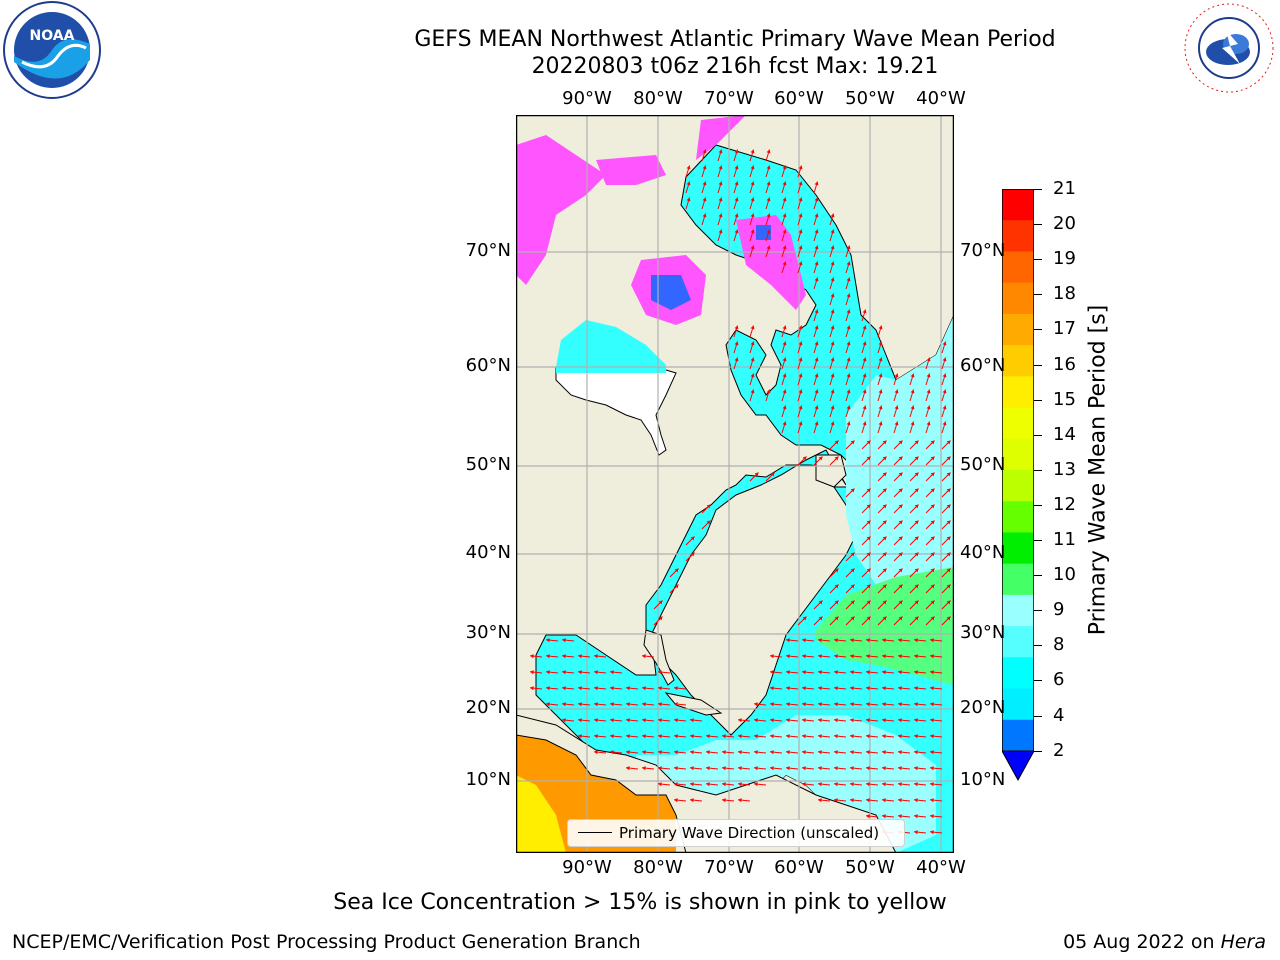 This screenshot has height=960, width=1280. What do you see at coordinates (983, 552) in the screenshot?
I see `lat-label-right: 40°N` at bounding box center [983, 552].